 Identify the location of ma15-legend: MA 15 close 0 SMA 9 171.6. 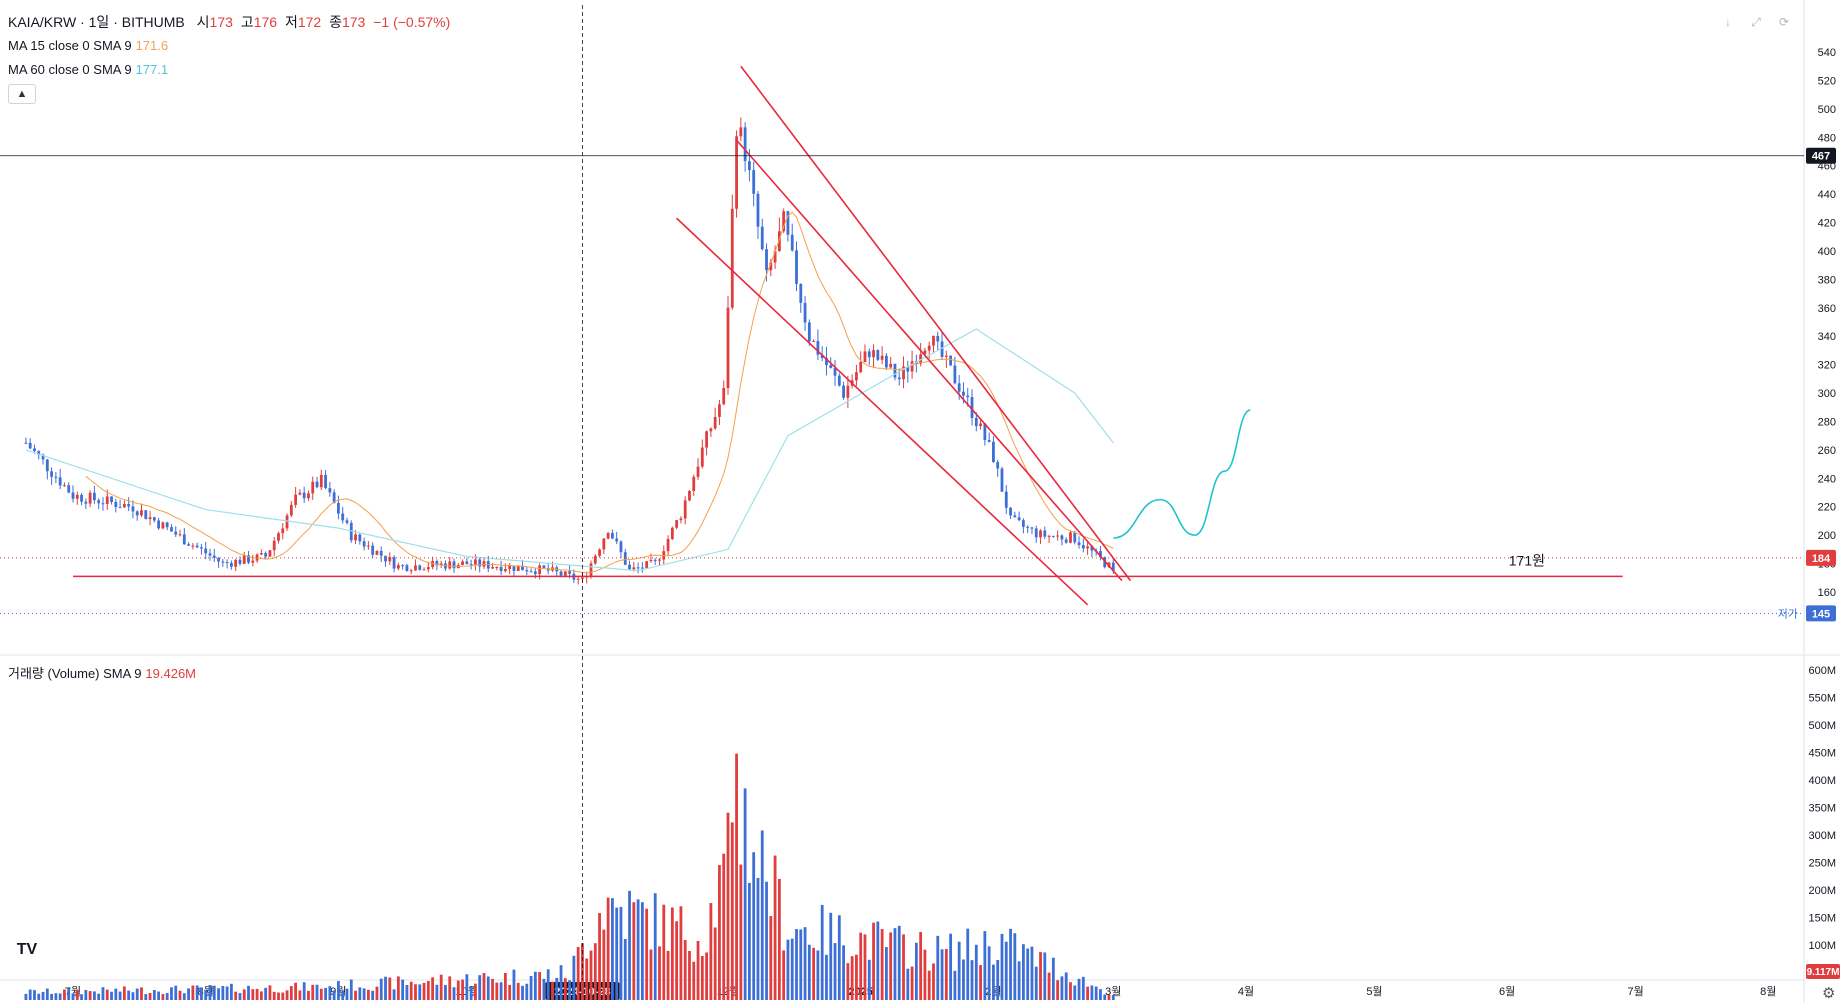
(88, 45).